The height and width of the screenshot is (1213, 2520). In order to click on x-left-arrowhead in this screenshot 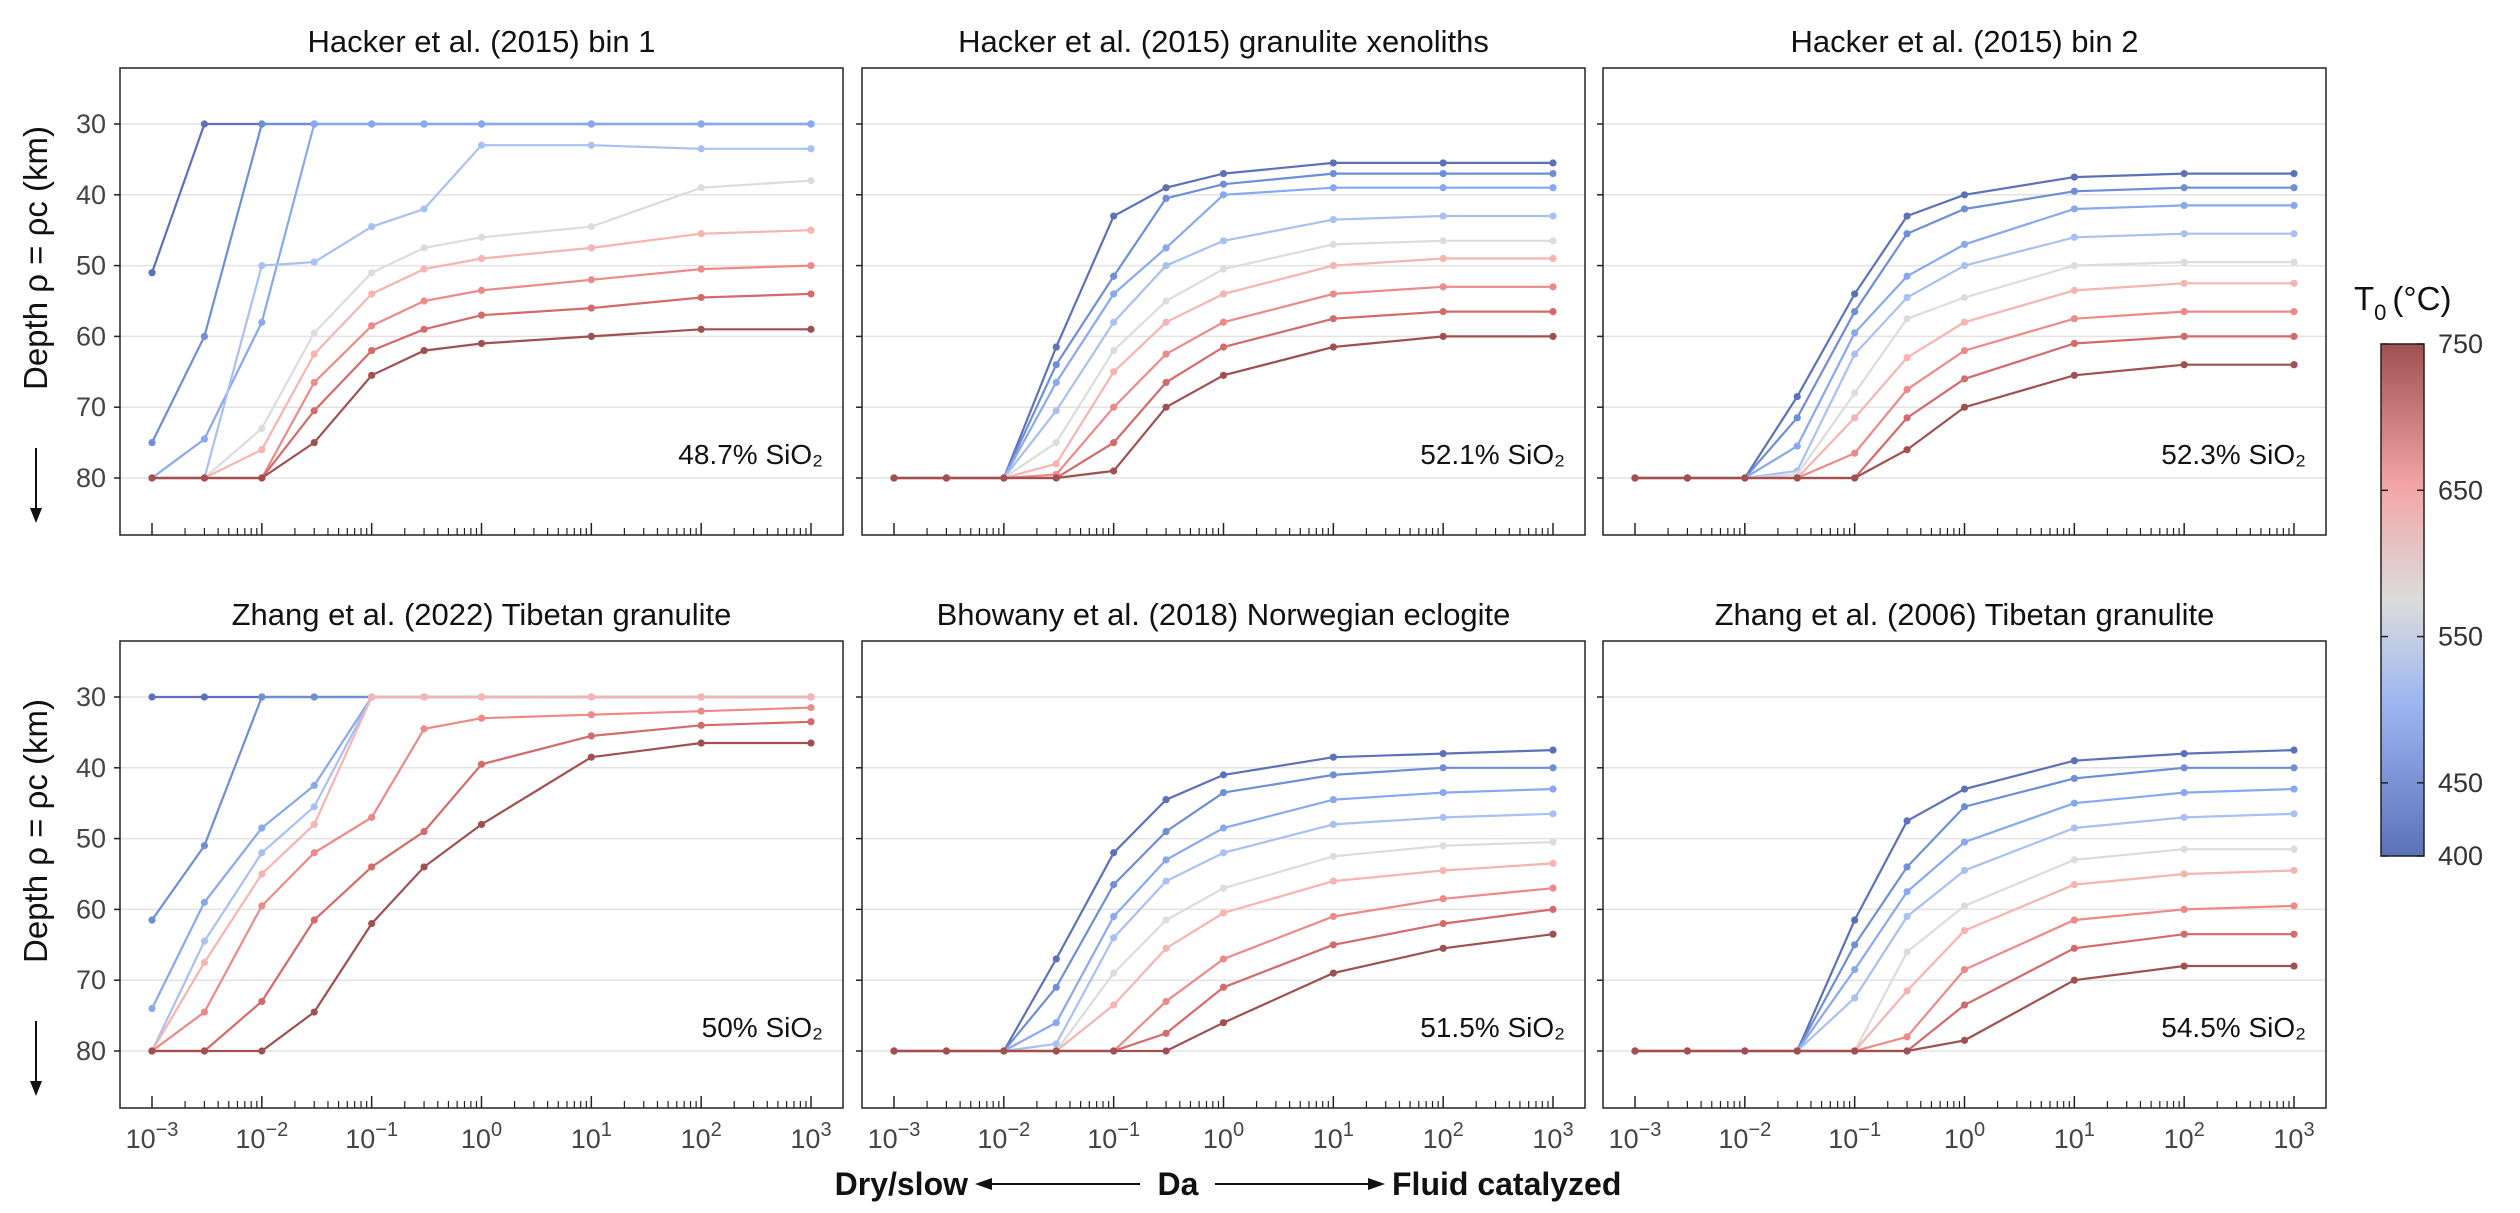, I will do `click(983, 1184)`.